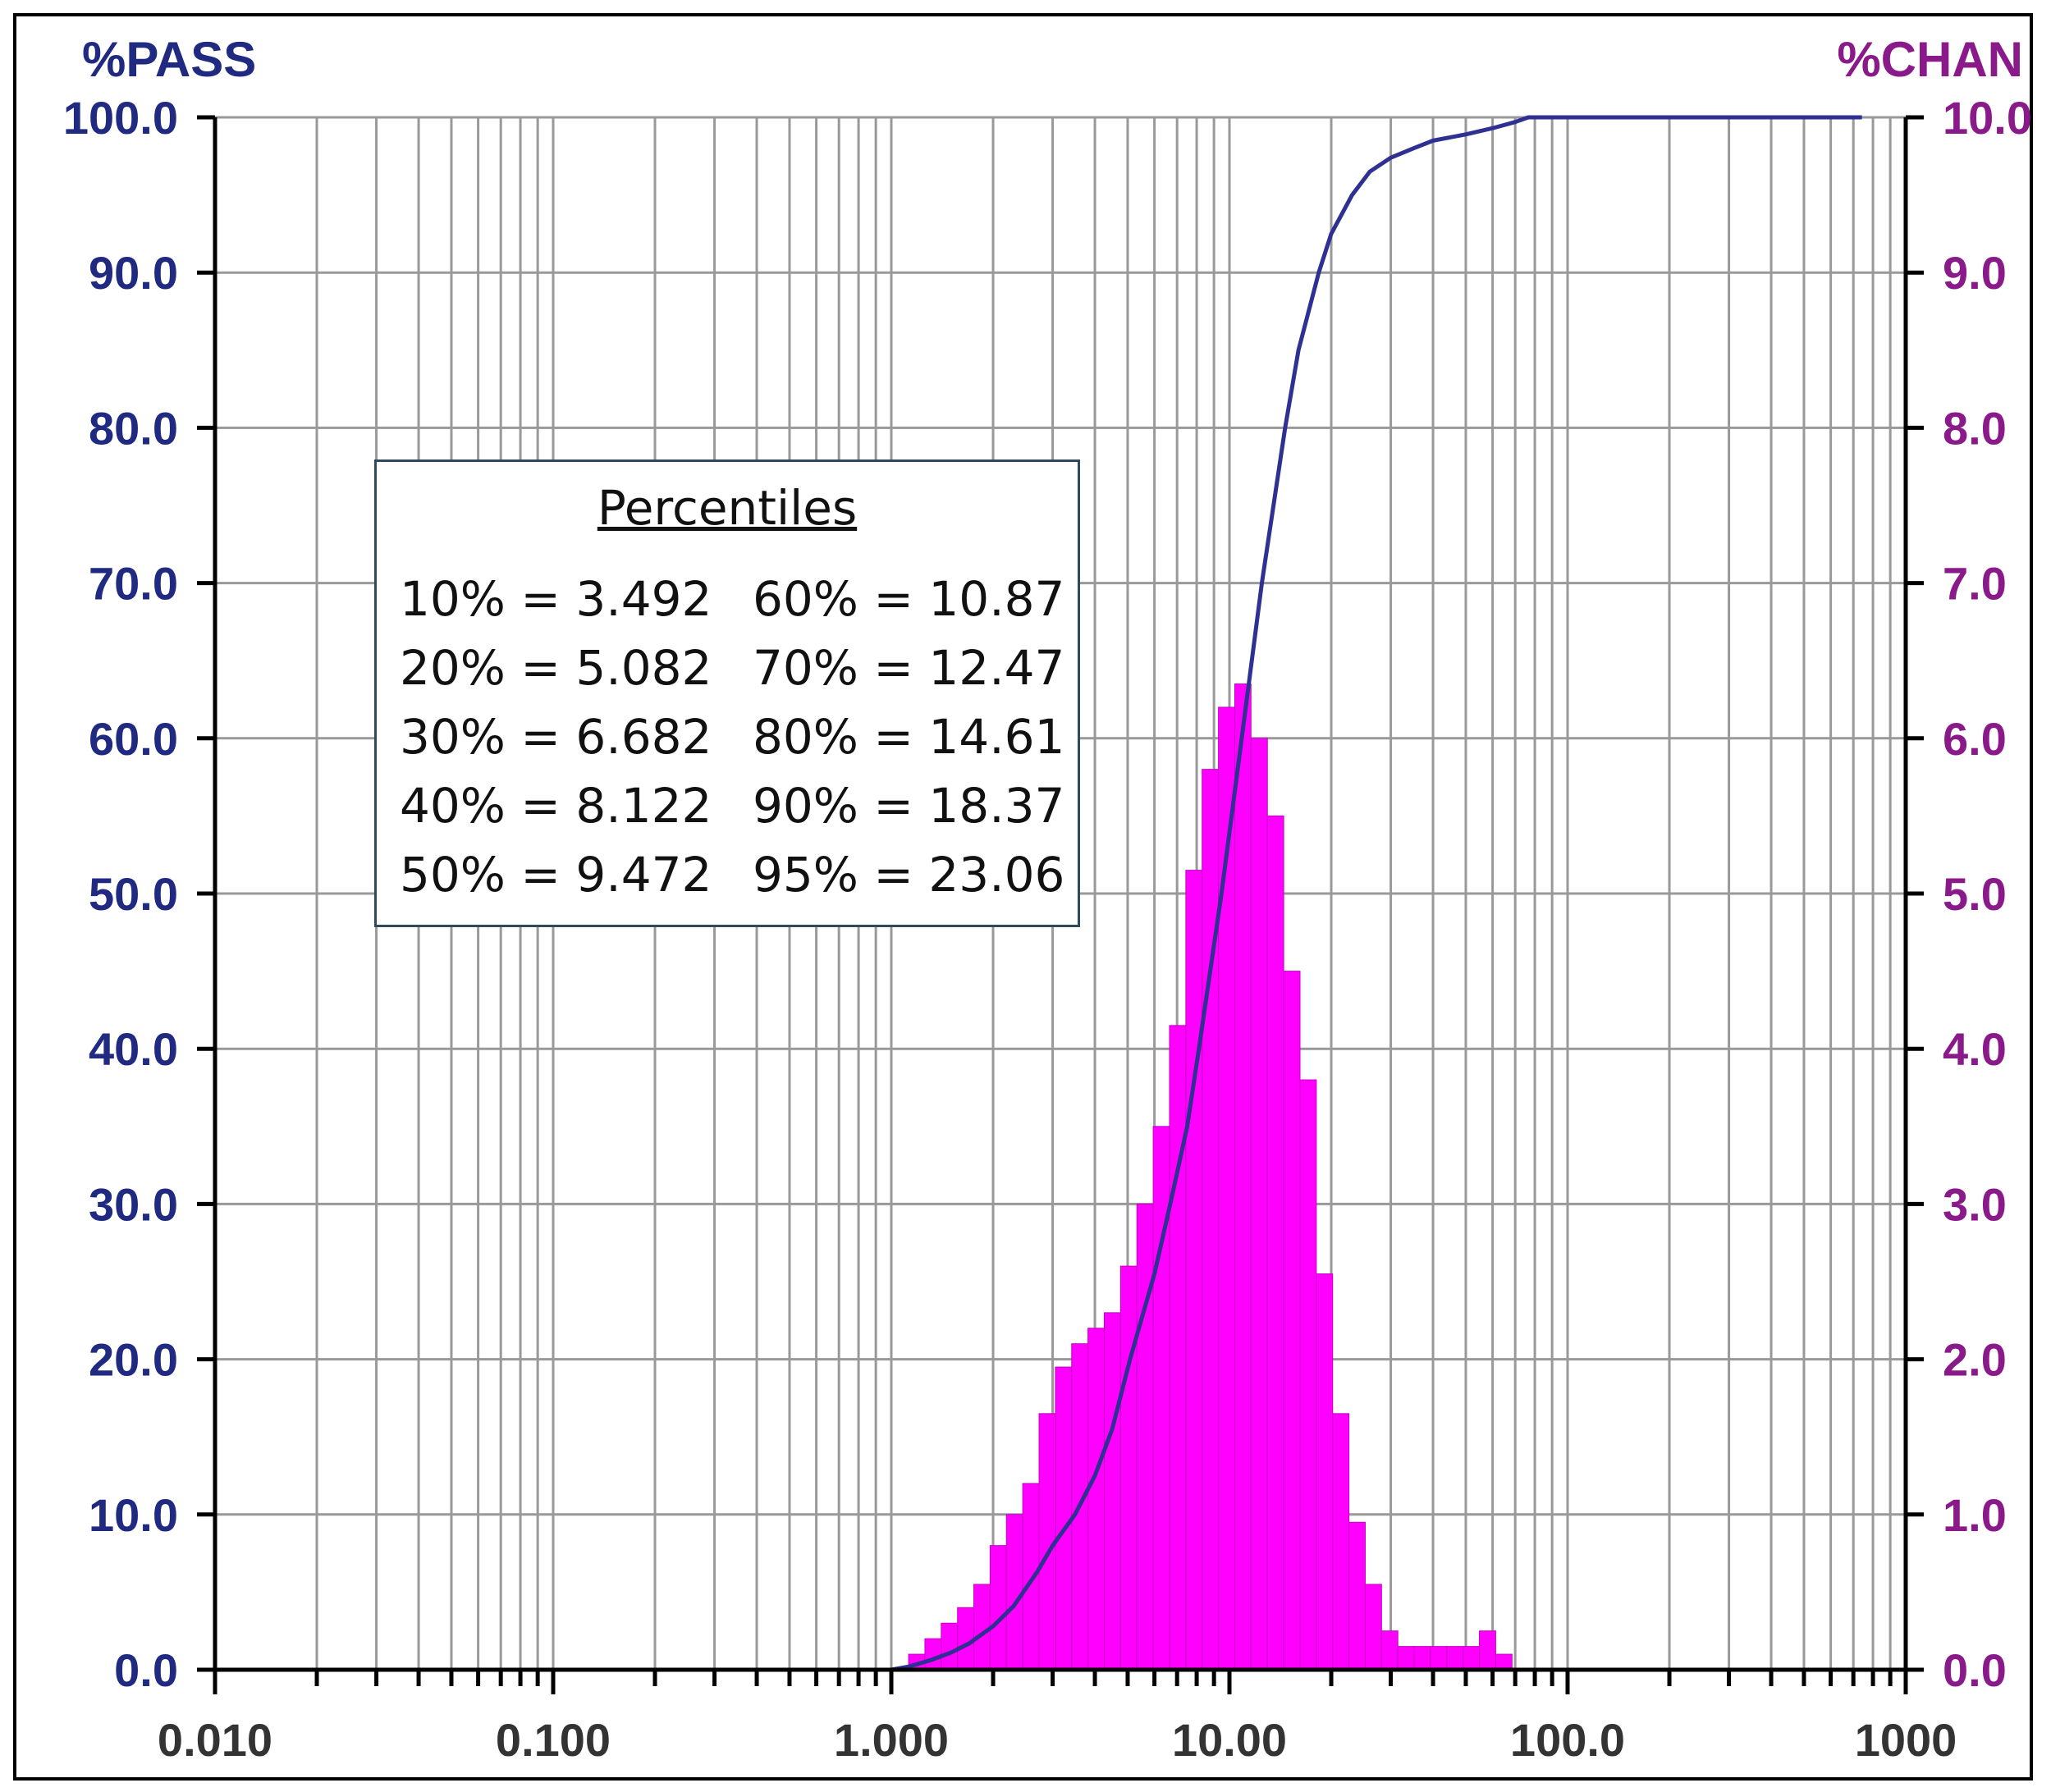  I want to click on percentile-20: 20% = 5.082, so click(556, 668).